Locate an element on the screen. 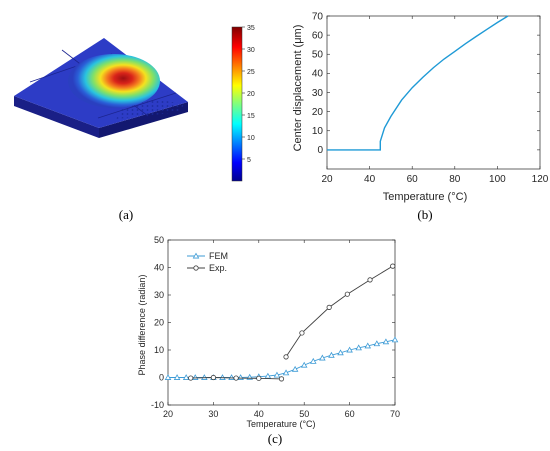 Image resolution: width=550 pixels, height=451 pixels. chart-c-ytick-label: 0 is located at coordinates (161, 378).